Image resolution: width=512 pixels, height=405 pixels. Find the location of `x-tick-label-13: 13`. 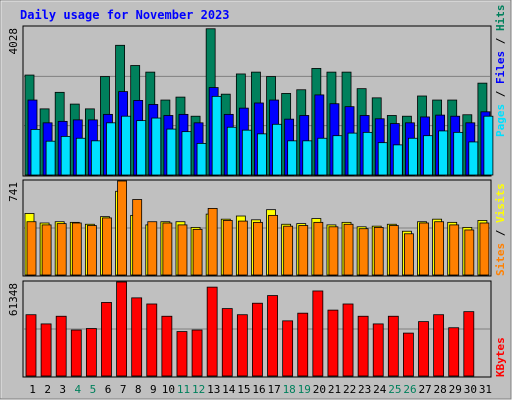

x-tick-label-13: 13 is located at coordinates (213, 389).